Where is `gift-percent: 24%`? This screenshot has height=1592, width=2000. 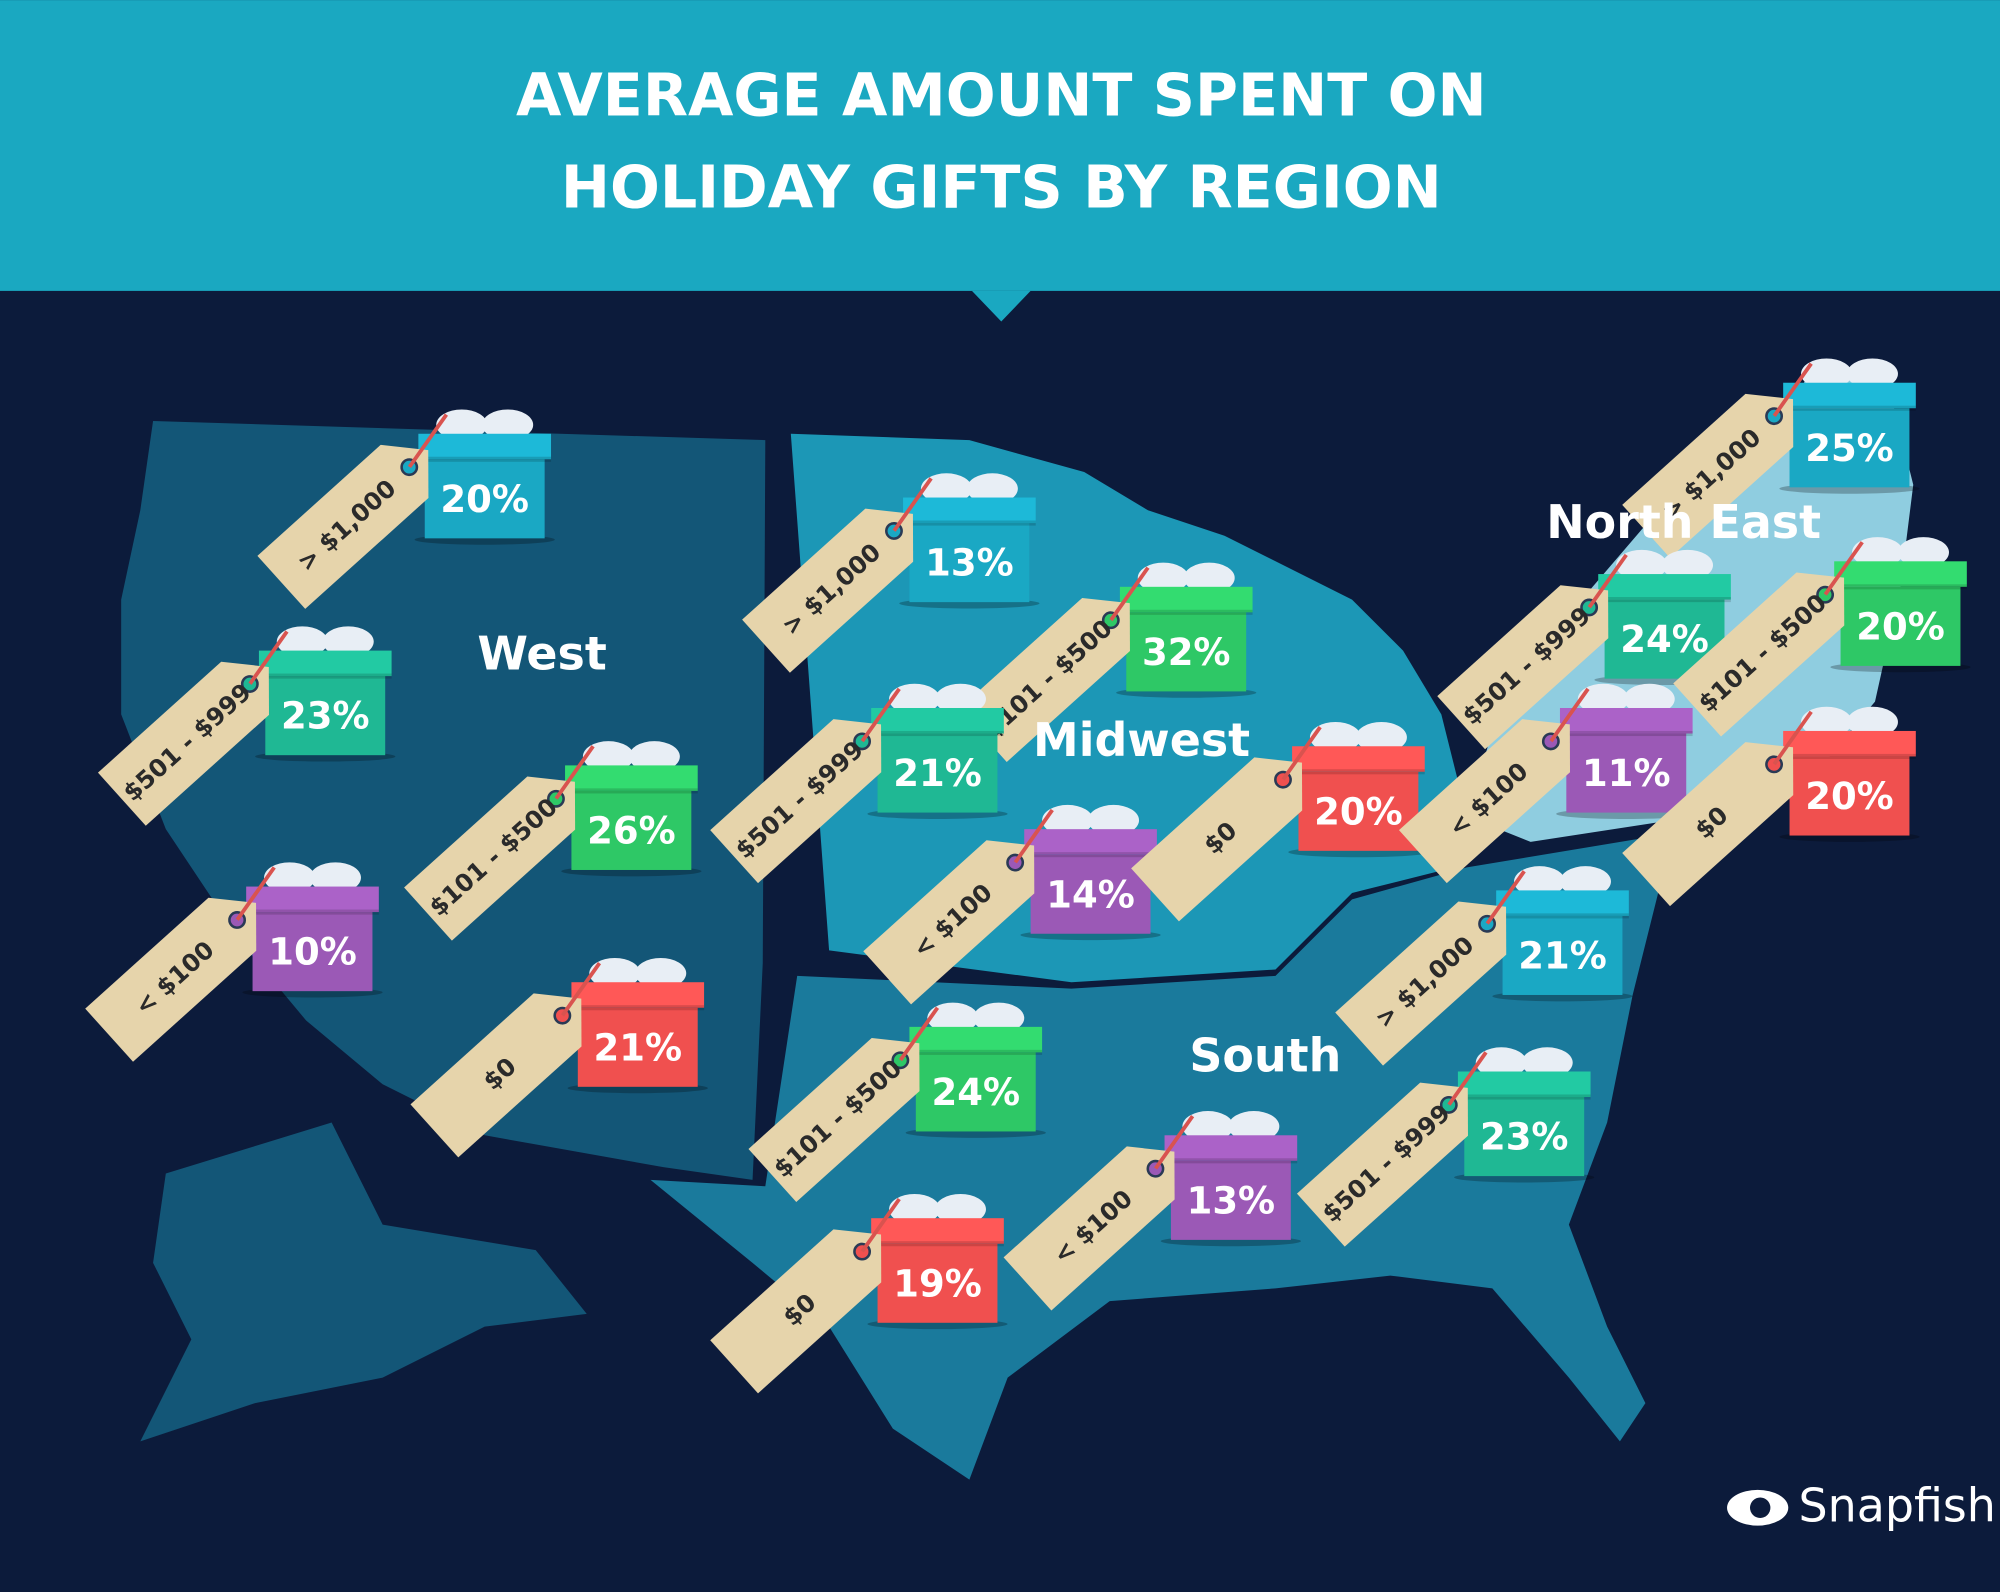 gift-percent: 24% is located at coordinates (1664, 639).